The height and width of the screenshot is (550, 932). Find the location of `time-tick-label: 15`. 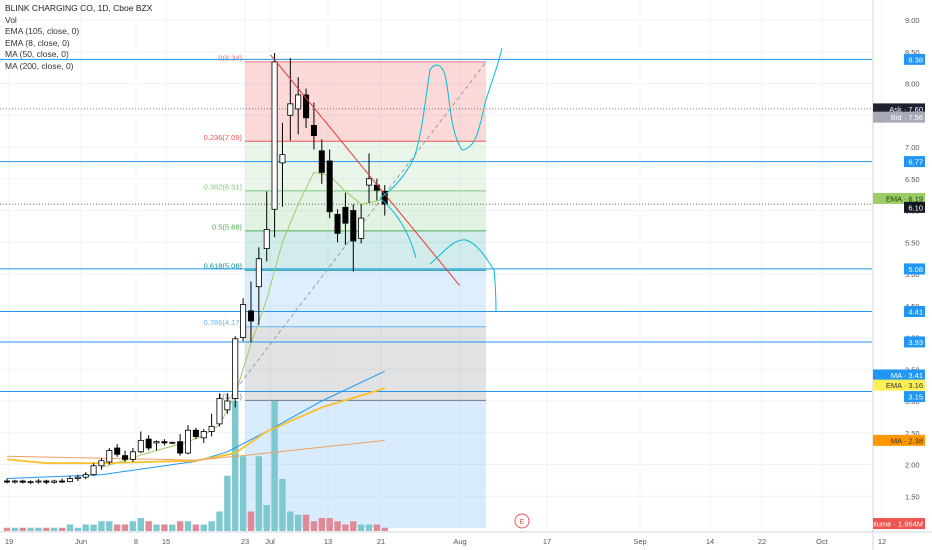

time-tick-label: 15 is located at coordinates (166, 541).